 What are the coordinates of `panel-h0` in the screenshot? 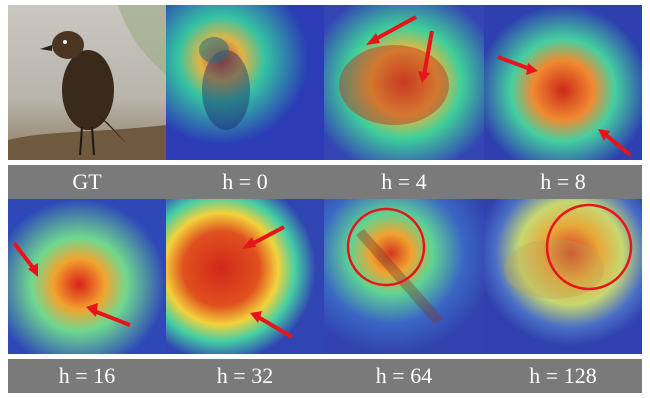 It's located at (245, 82).